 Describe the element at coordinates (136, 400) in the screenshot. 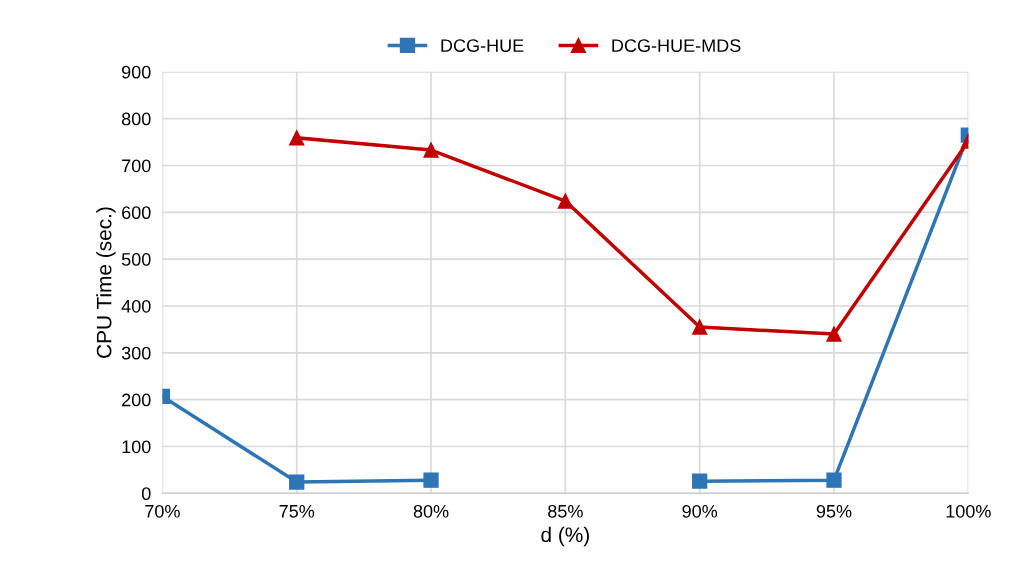

I see `y-tick-label: 200` at that location.